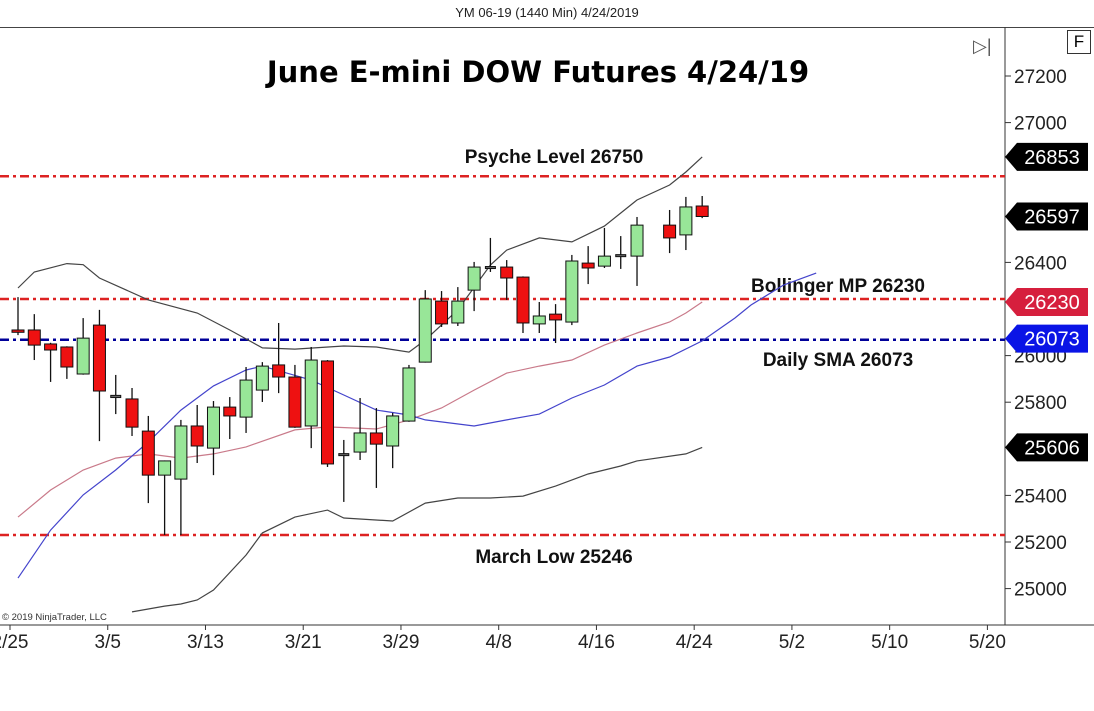 The width and height of the screenshot is (1094, 711). Describe the element at coordinates (1052, 303) in the screenshot. I see `price-marker-value: 26230` at that location.